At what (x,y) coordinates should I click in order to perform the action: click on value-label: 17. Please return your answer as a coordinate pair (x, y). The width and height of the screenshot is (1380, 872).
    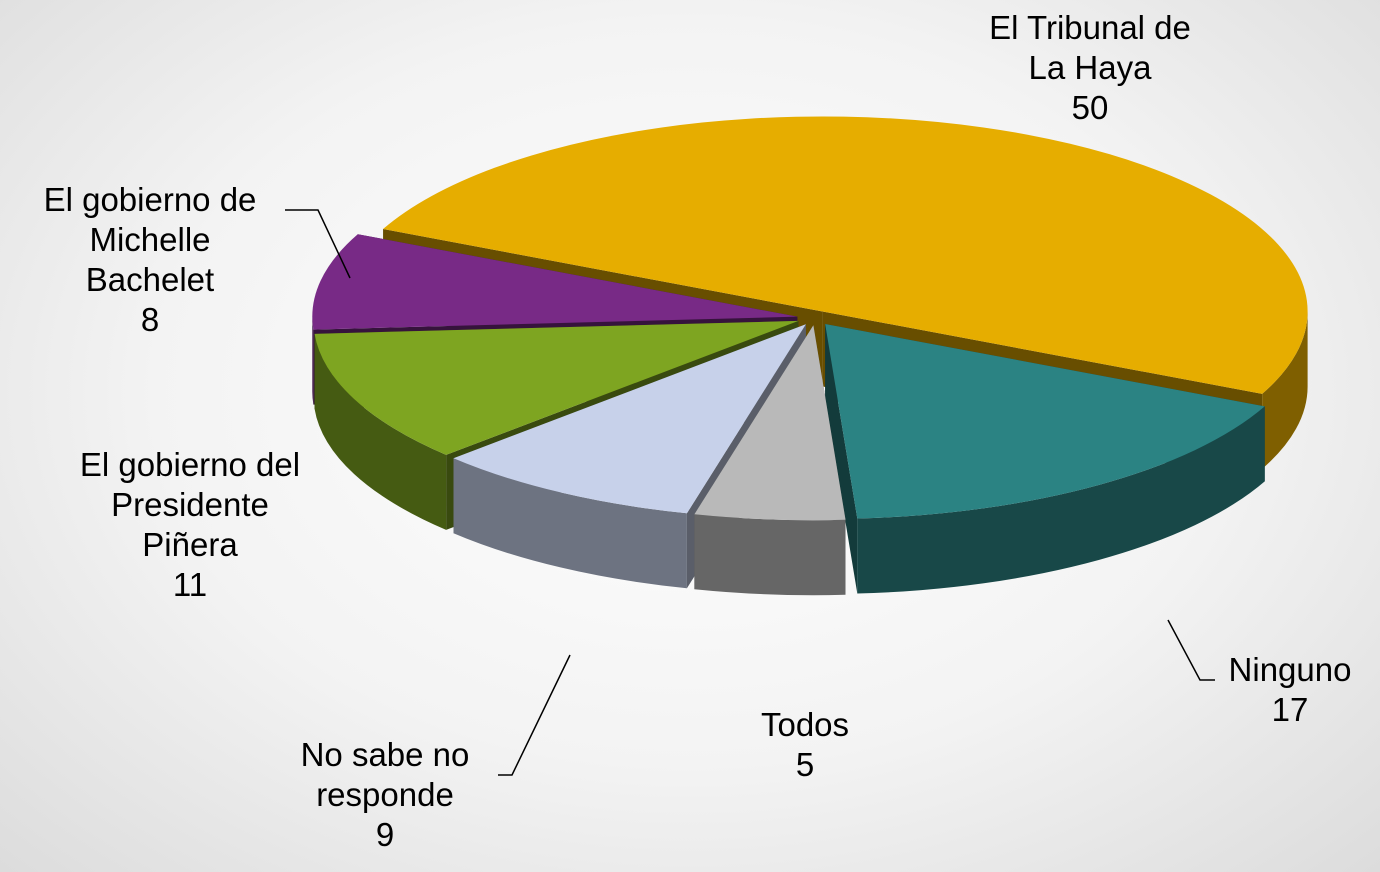
    Looking at the image, I should click on (1290, 709).